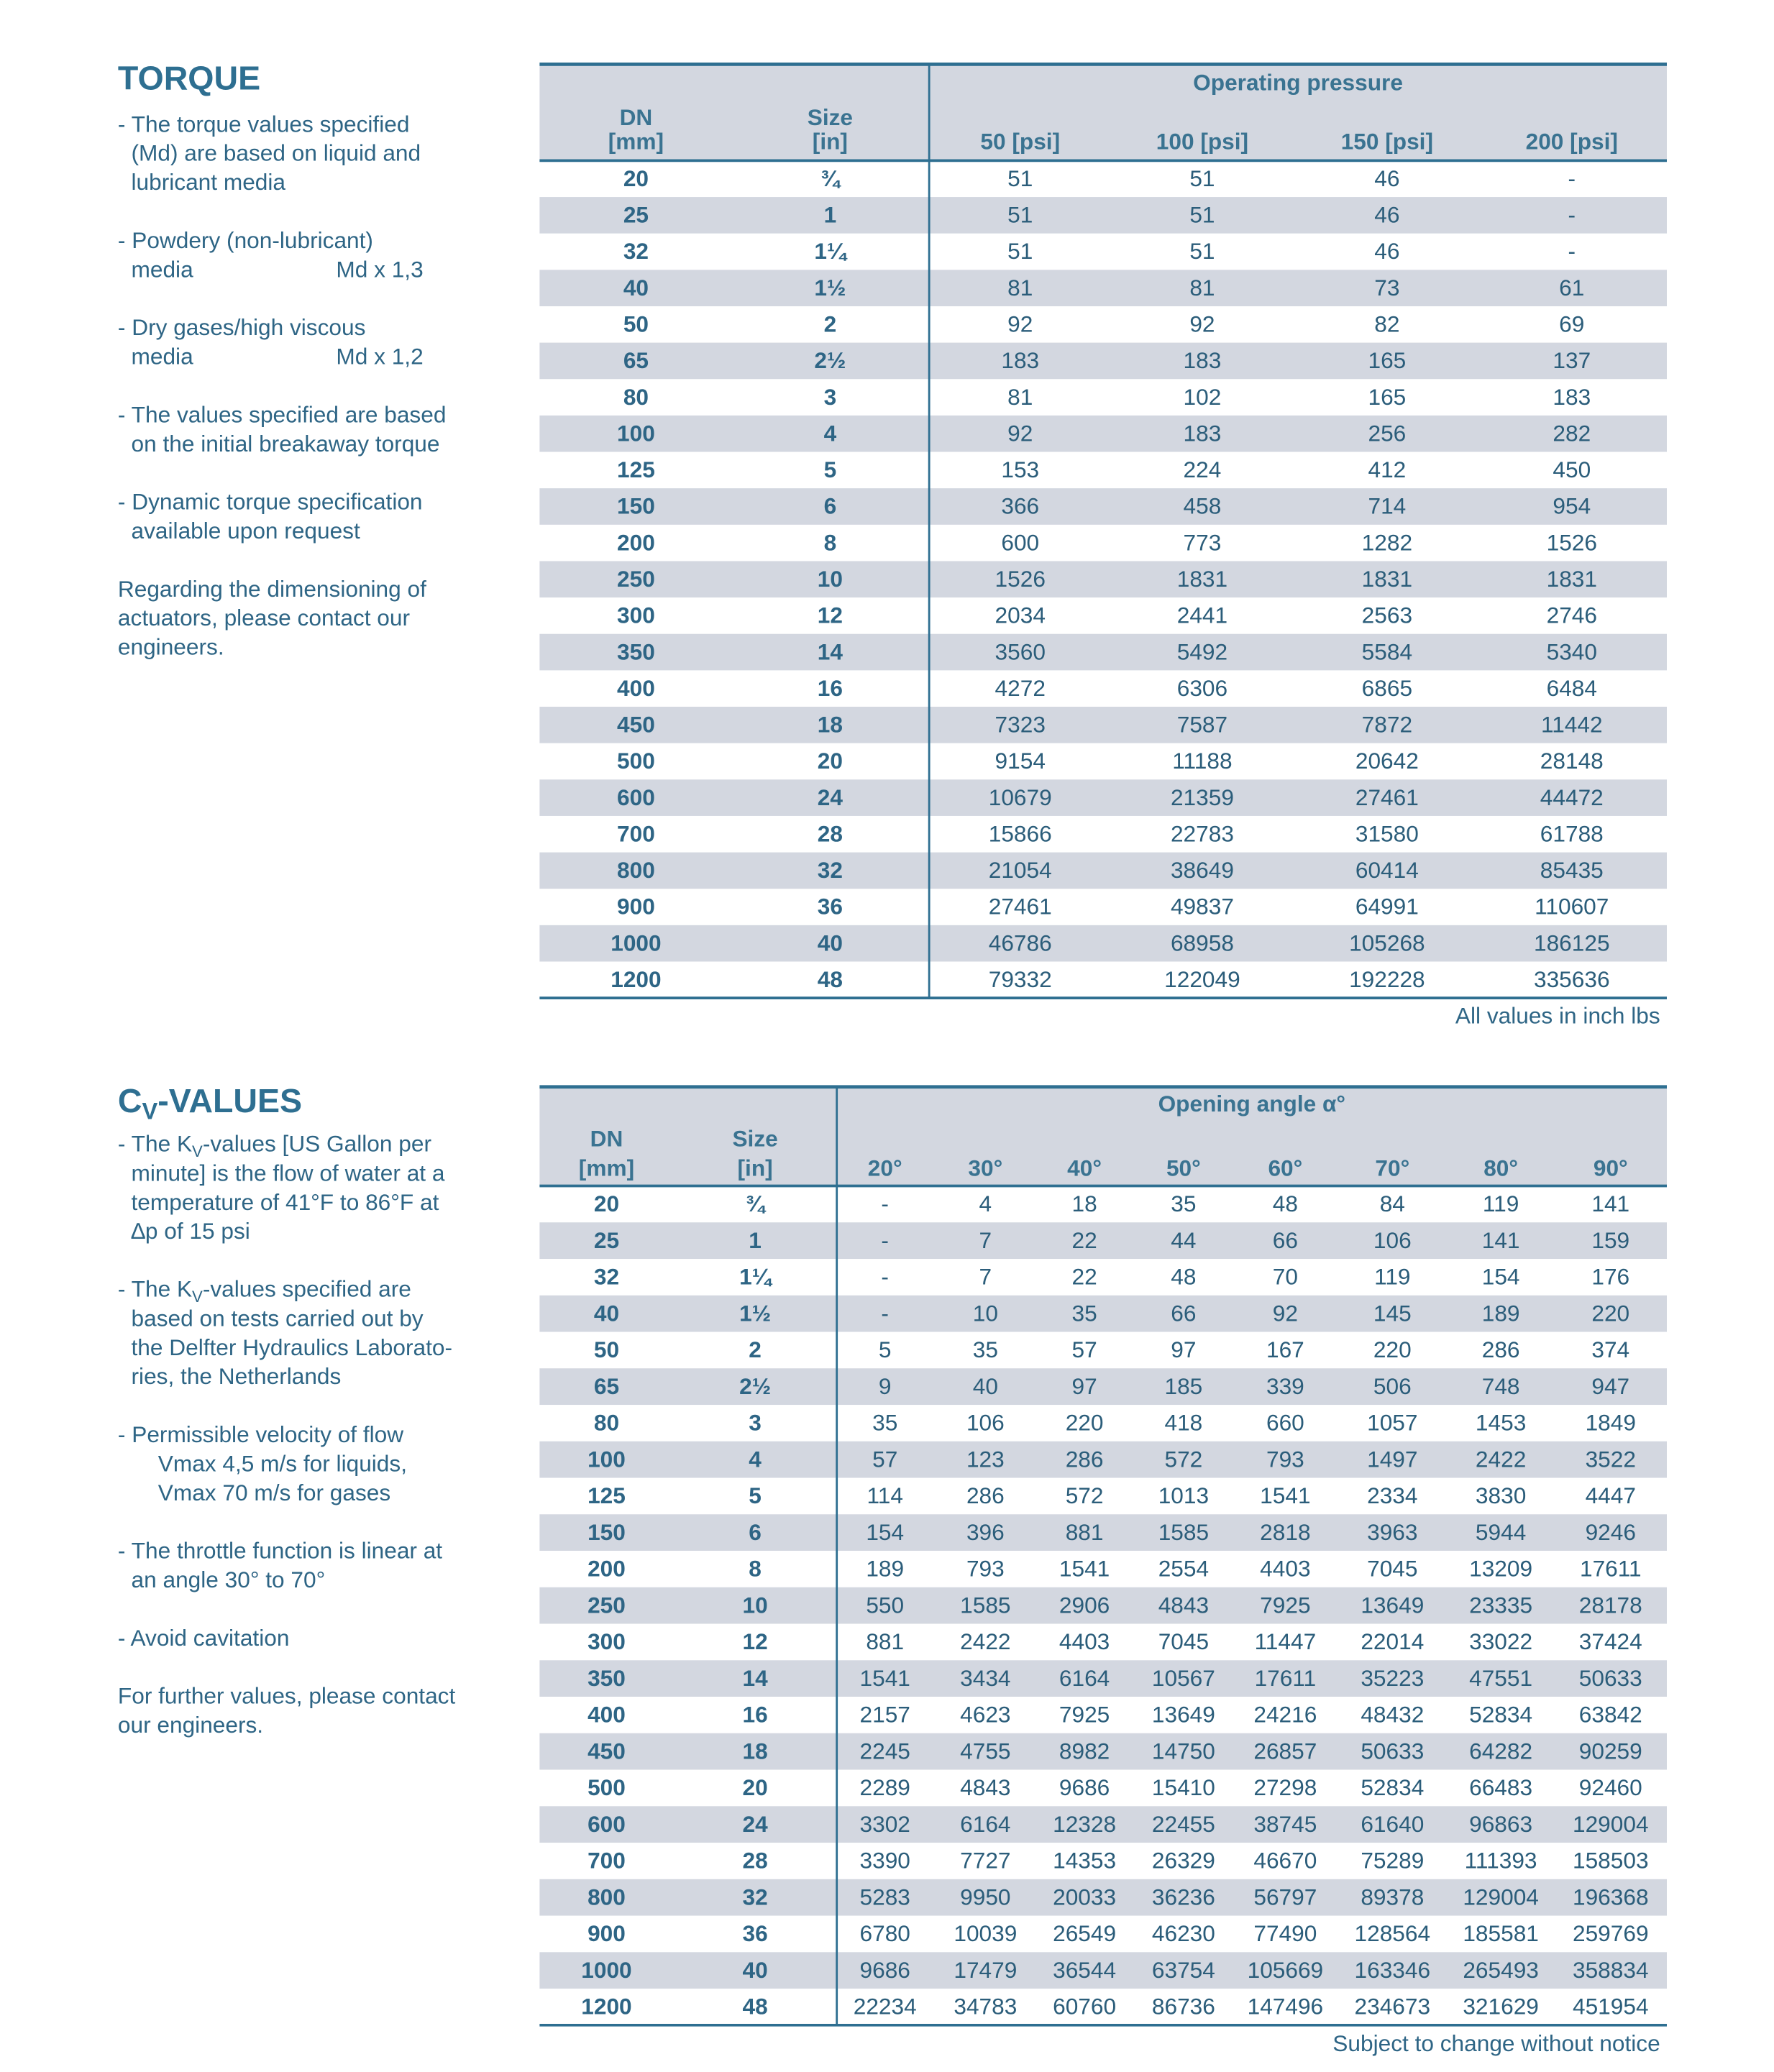 The height and width of the screenshot is (2072, 1774). I want to click on row-key: 600, so click(636, 797).